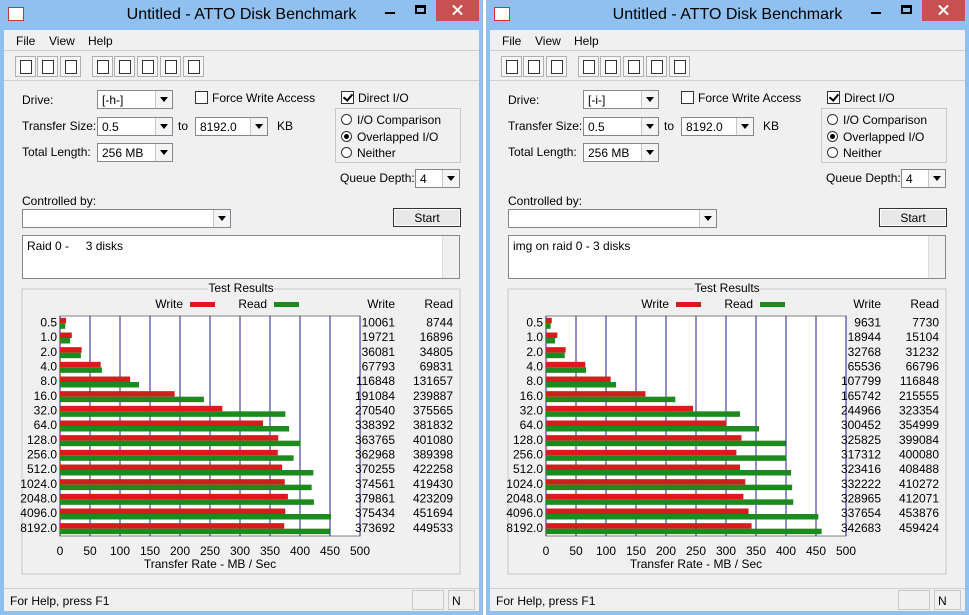 The image size is (969, 615). Describe the element at coordinates (923, 352) in the screenshot. I see `value-label: 31232` at that location.